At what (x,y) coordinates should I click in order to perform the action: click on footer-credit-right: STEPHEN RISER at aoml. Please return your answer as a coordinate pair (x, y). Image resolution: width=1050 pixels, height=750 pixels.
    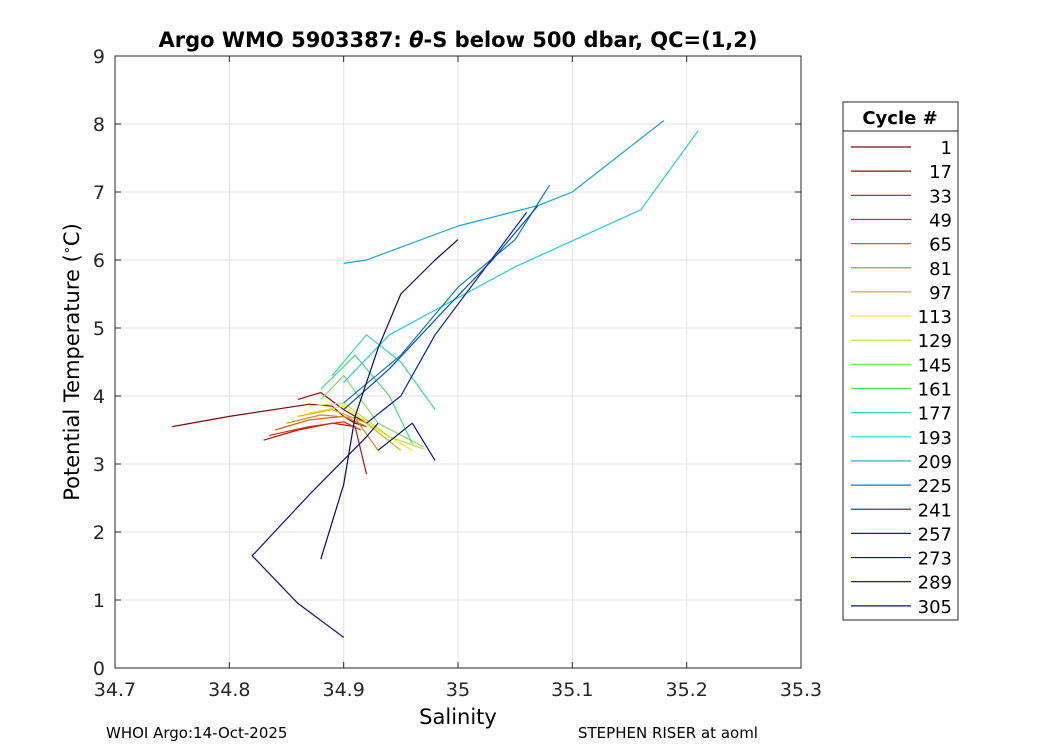
    Looking at the image, I should click on (668, 733).